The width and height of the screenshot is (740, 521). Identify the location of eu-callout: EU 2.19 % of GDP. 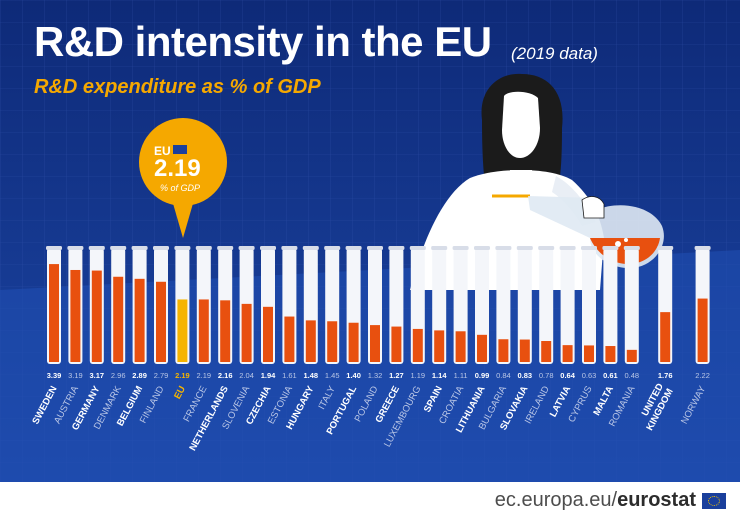
(183, 178).